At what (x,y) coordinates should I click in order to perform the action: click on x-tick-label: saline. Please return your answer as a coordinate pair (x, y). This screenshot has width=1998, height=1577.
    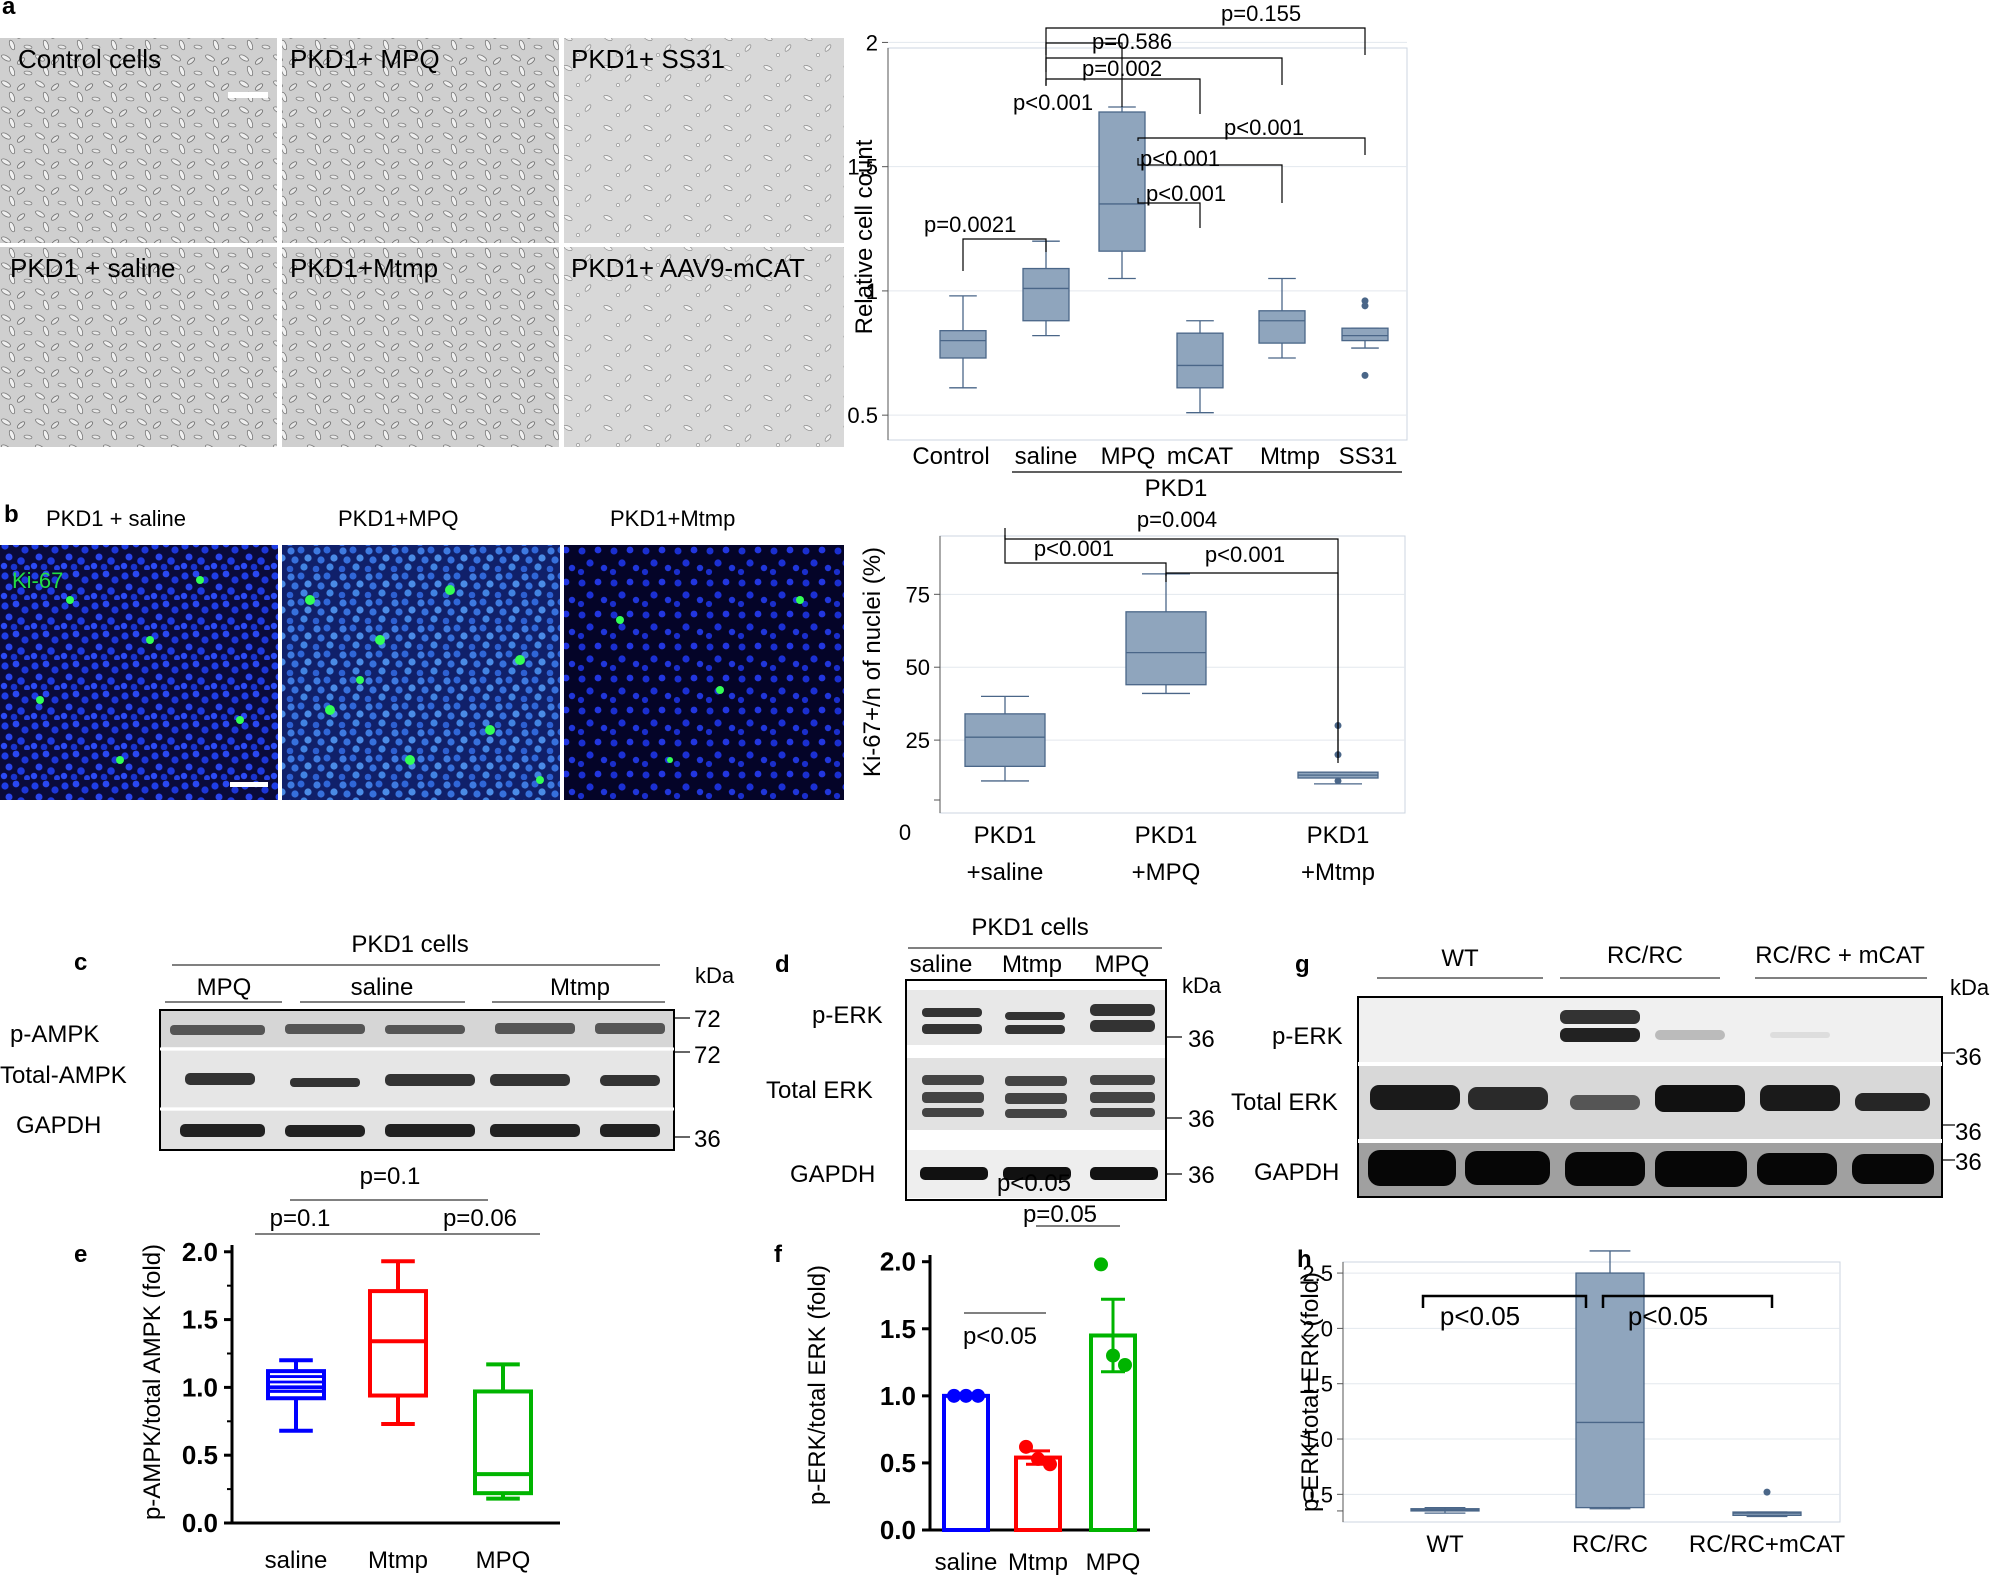
    Looking at the image, I should click on (296, 1560).